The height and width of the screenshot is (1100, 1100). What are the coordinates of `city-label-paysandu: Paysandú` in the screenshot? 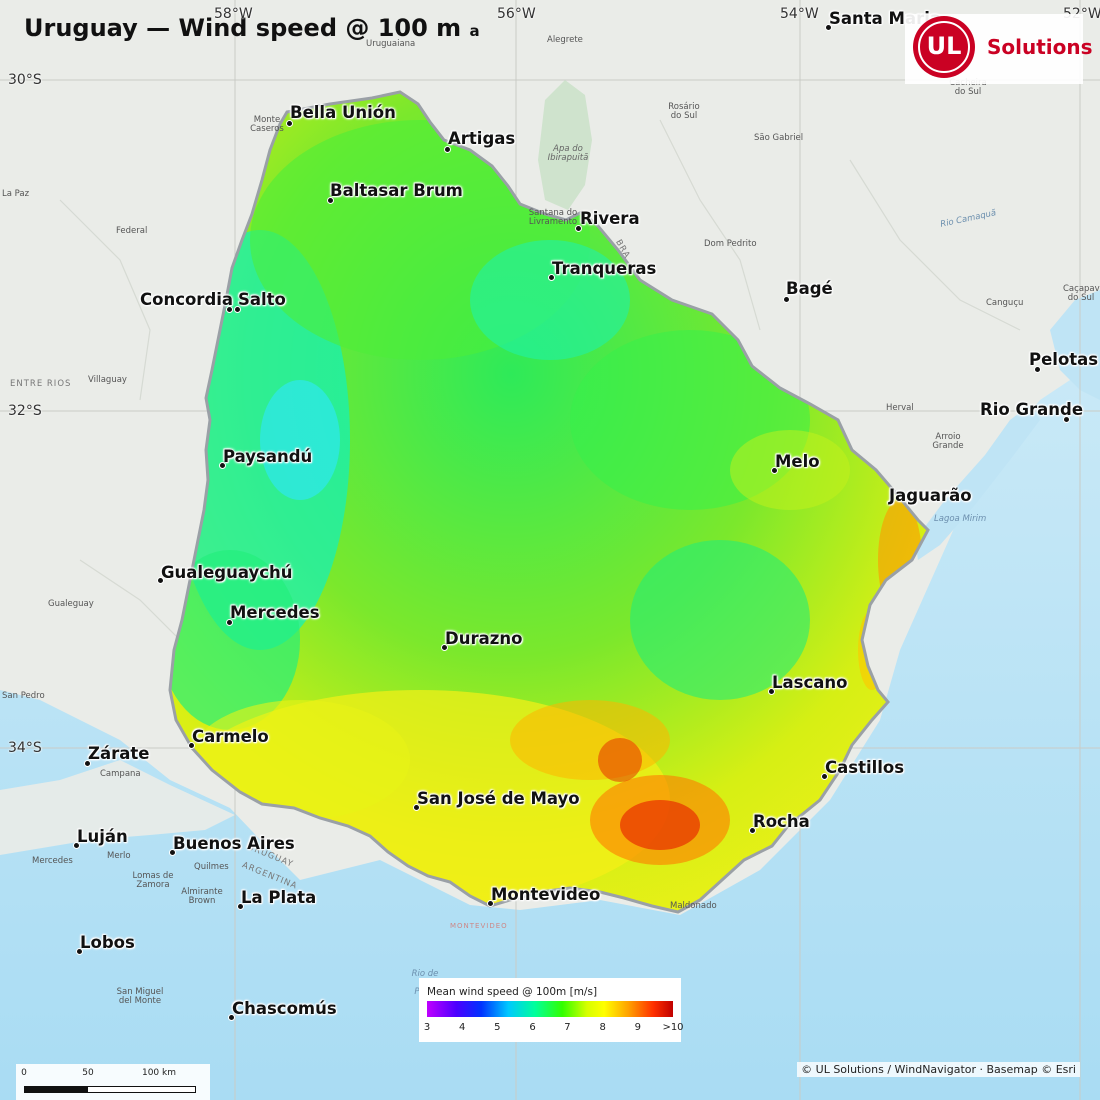 It's located at (268, 456).